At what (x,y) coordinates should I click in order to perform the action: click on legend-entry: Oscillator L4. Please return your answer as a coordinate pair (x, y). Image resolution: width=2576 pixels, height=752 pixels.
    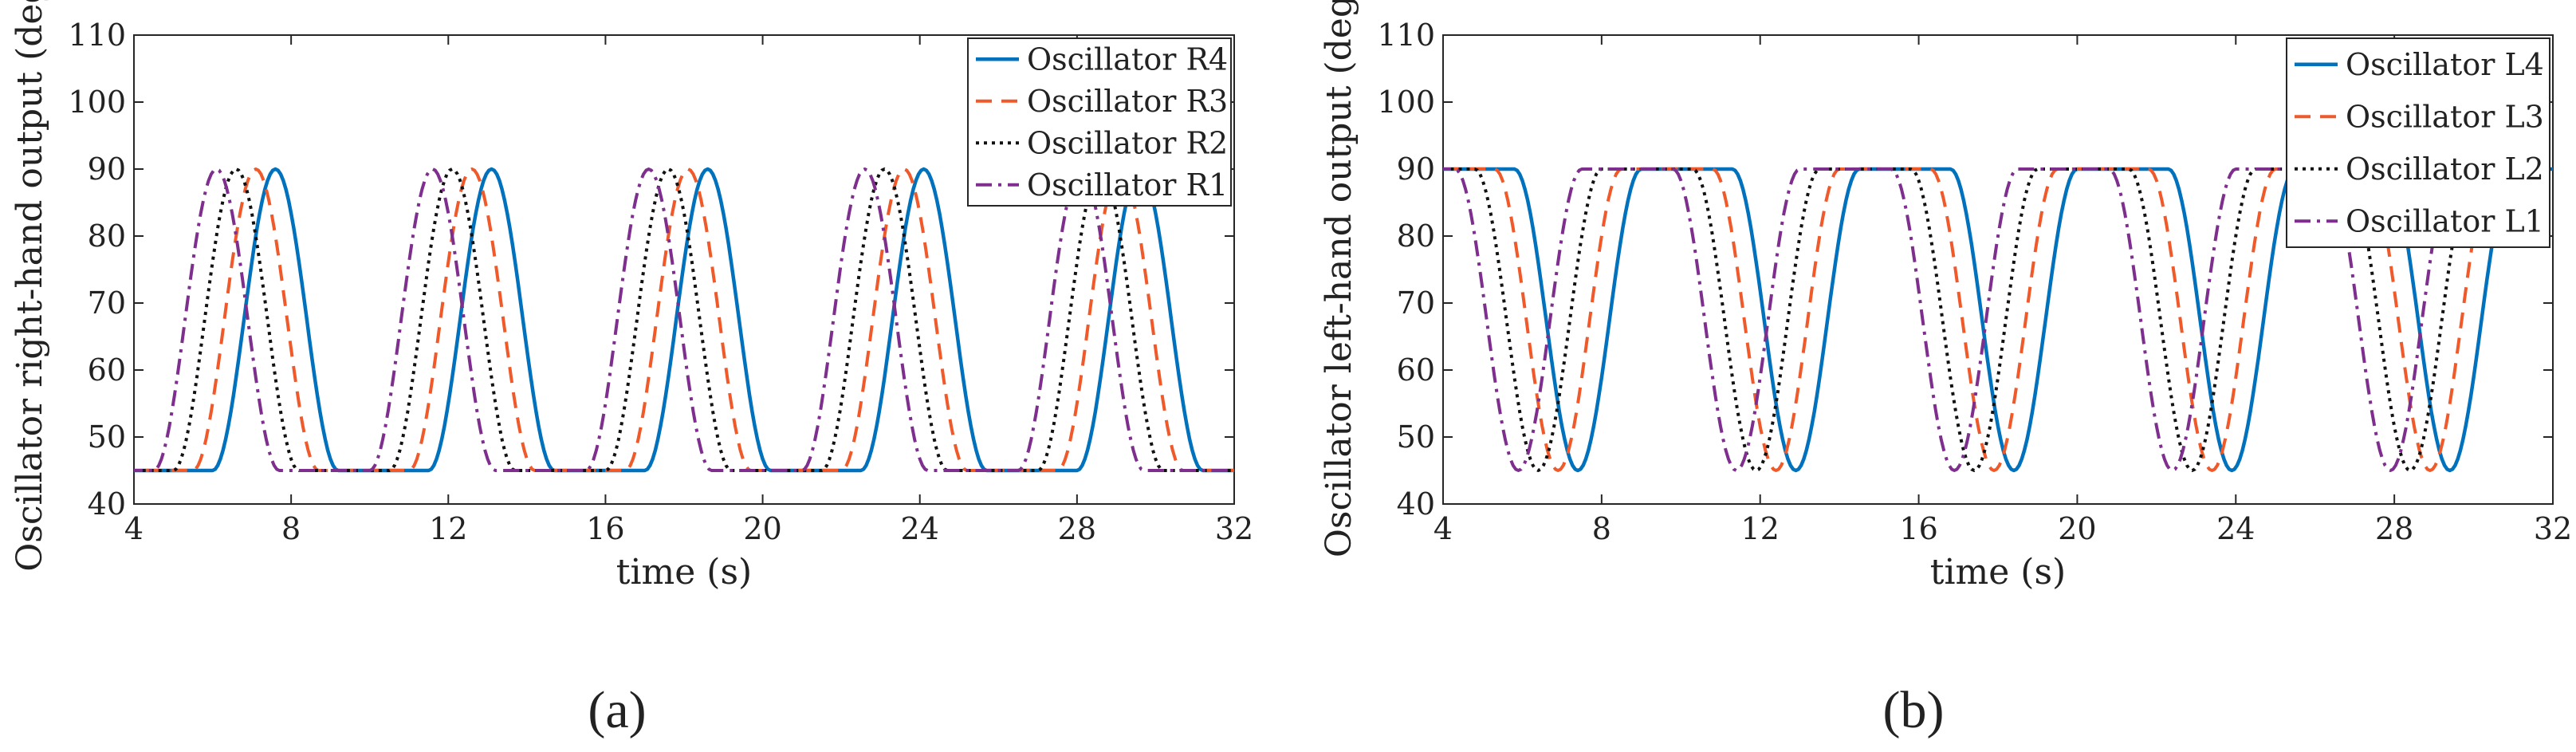
    Looking at the image, I should click on (2445, 64).